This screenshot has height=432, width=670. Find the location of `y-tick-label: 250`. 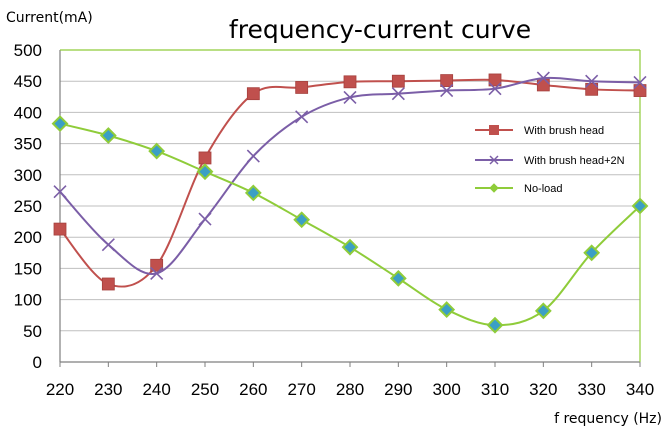

y-tick-label: 250 is located at coordinates (28, 206).